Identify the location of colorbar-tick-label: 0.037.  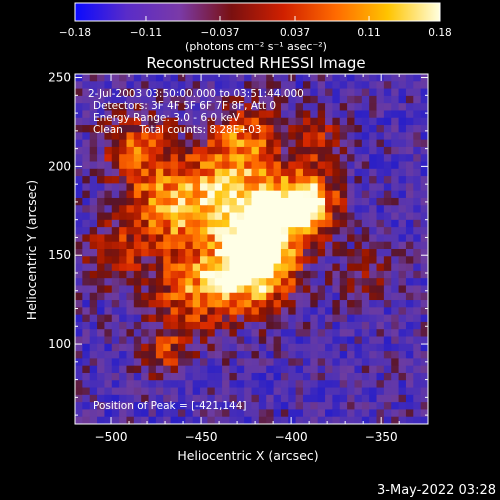
(295, 33).